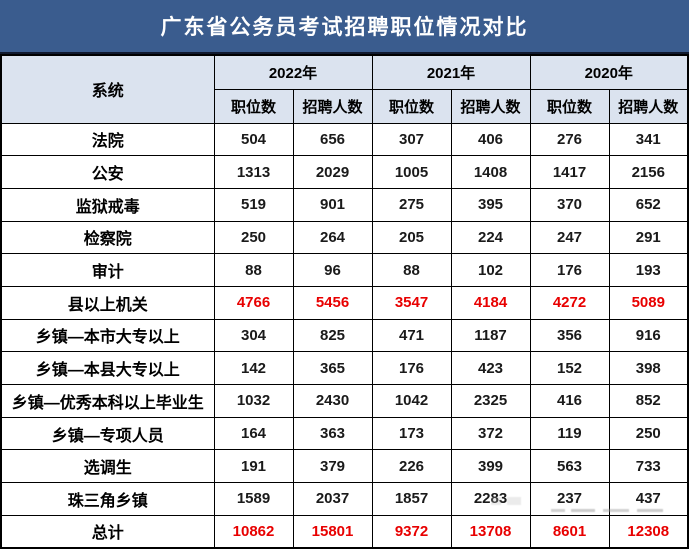 The height and width of the screenshot is (552, 689). What do you see at coordinates (107, 499) in the screenshot?
I see `row-label: 珠三角乡镇` at bounding box center [107, 499].